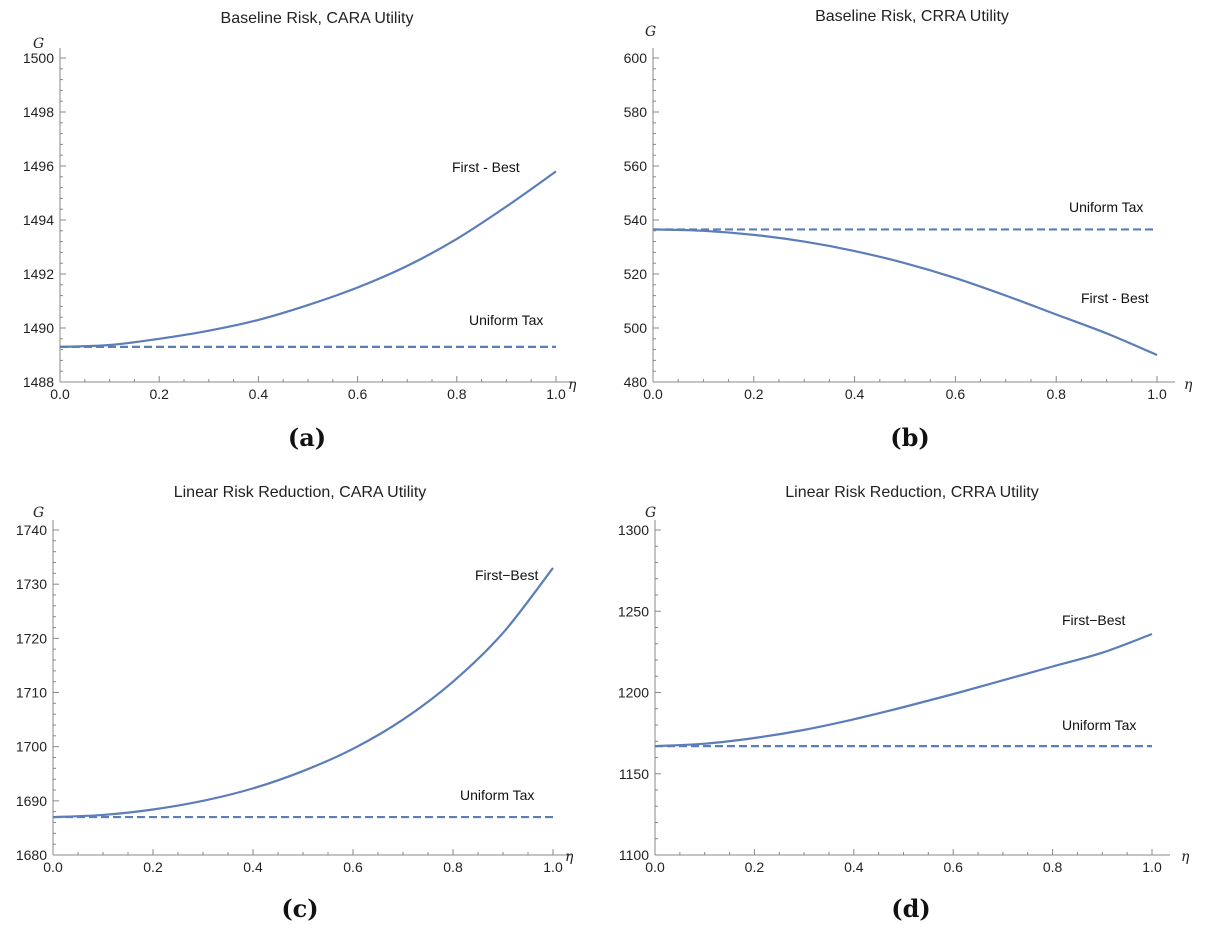 Image resolution: width=1213 pixels, height=933 pixels. What do you see at coordinates (317, 18) in the screenshot?
I see `chart-title: Baseline Risk, CARA Utility` at bounding box center [317, 18].